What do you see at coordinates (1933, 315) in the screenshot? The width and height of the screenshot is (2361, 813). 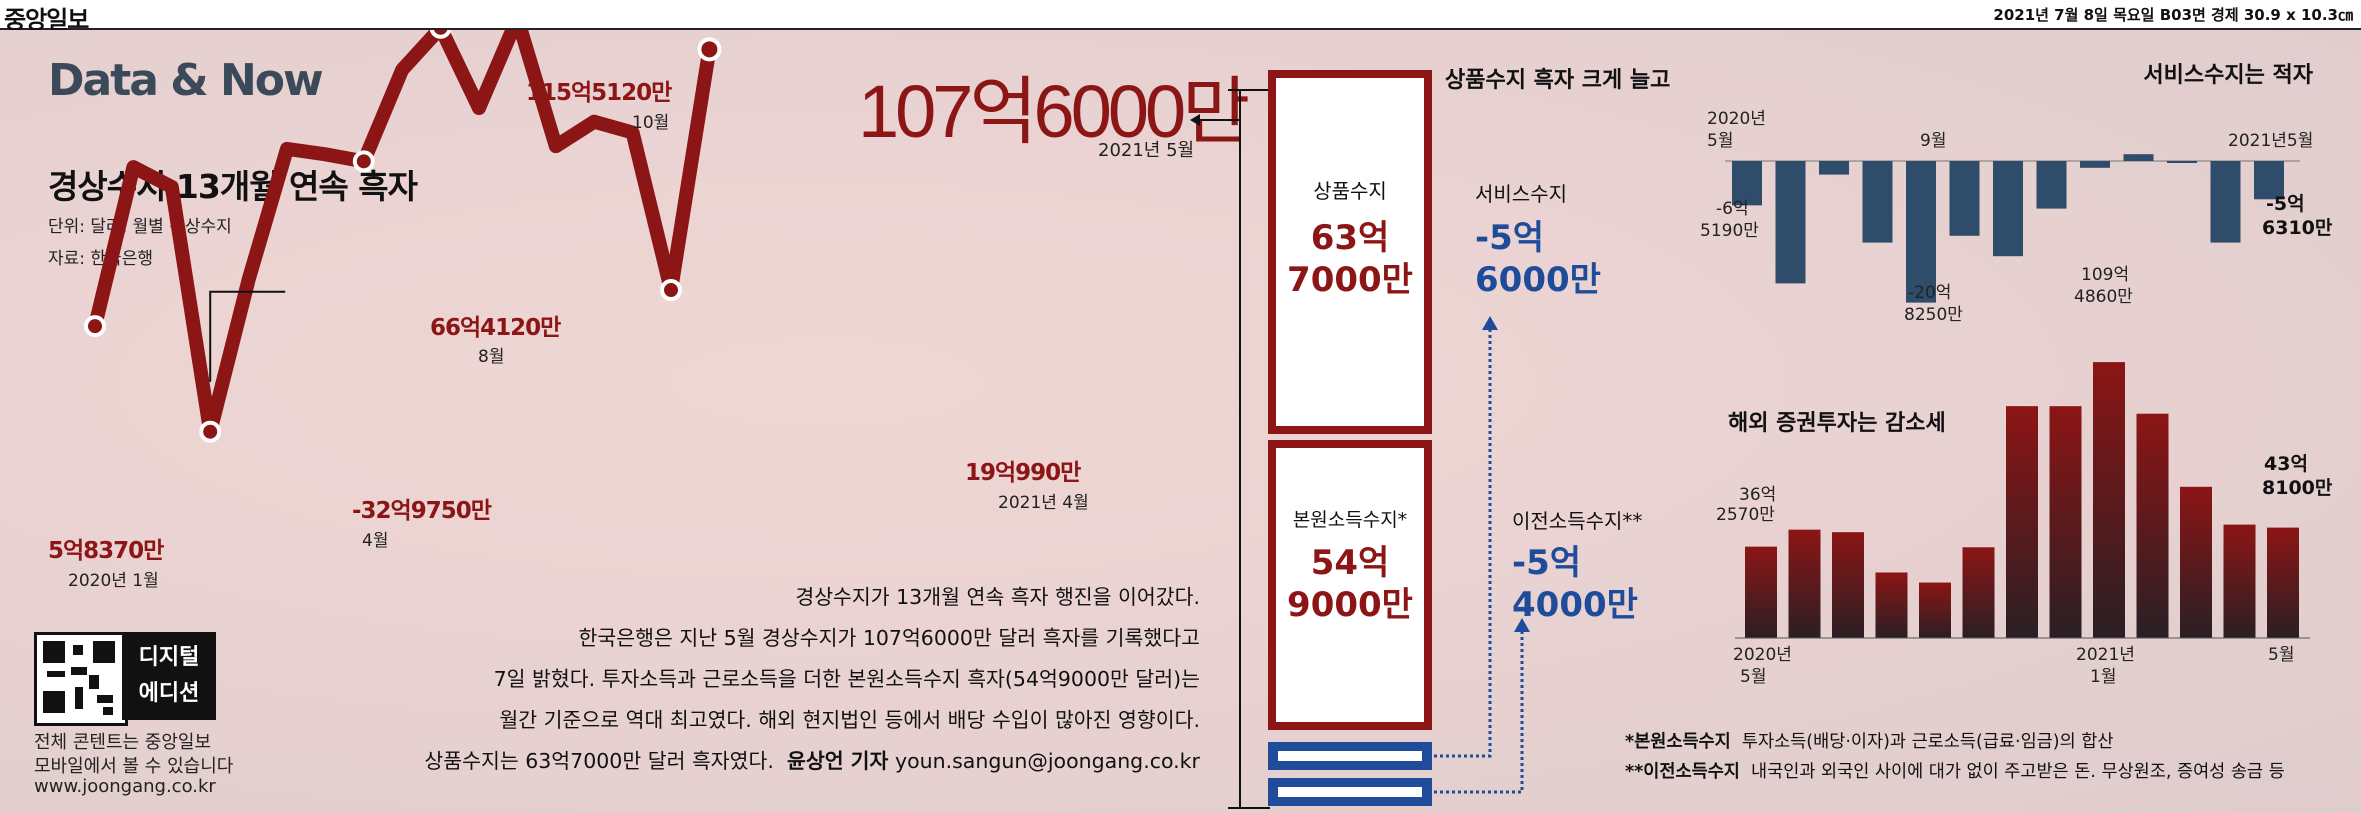 I see `data-label: 8250만` at bounding box center [1933, 315].